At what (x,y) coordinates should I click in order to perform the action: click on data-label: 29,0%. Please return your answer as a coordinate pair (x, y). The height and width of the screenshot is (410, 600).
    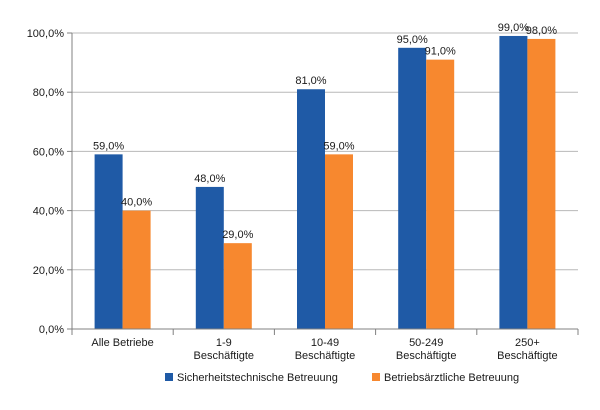
    Looking at the image, I should click on (237, 235).